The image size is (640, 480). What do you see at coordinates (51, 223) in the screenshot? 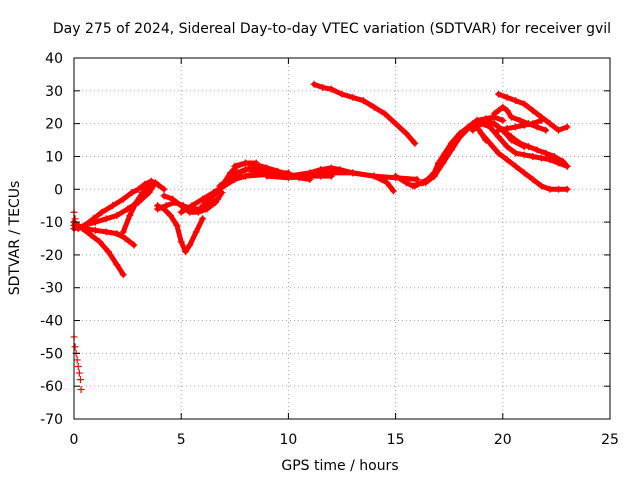
I see `y-tick-label: -10` at bounding box center [51, 223].